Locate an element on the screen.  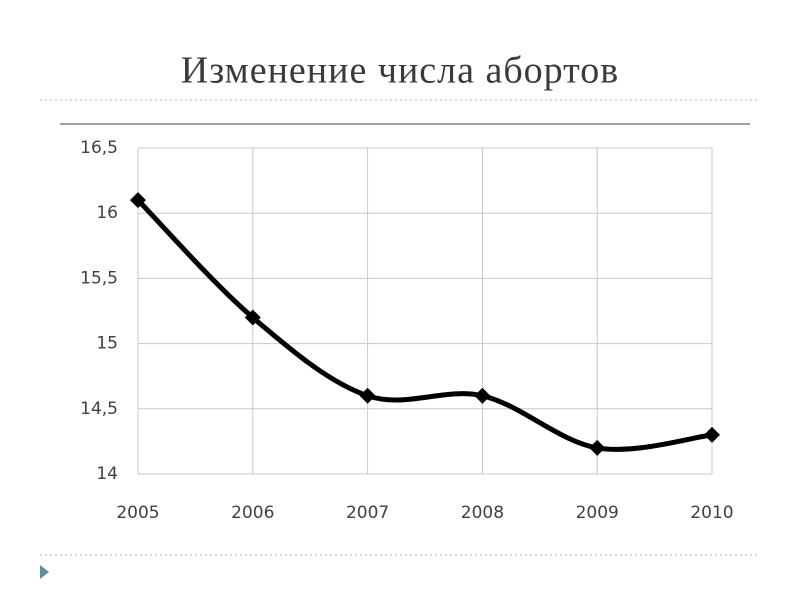
x-tick-label: 2009 is located at coordinates (597, 513).